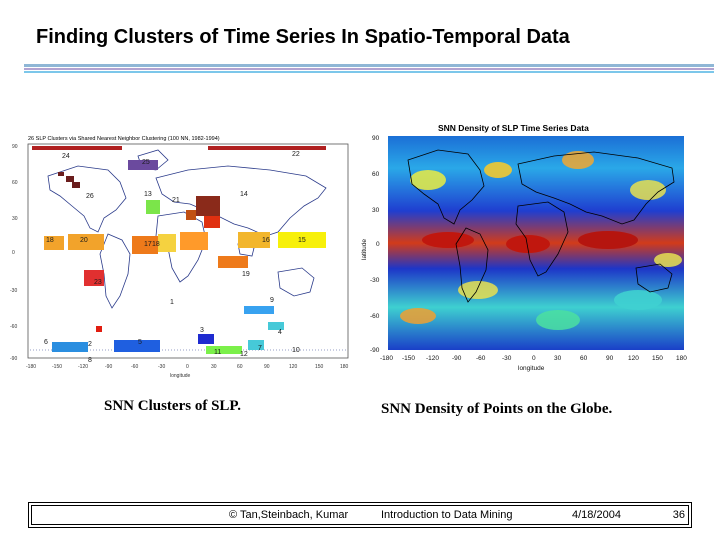 The height and width of the screenshot is (540, 720). I want to click on left-x-tick-m150: -150, so click(57, 367).